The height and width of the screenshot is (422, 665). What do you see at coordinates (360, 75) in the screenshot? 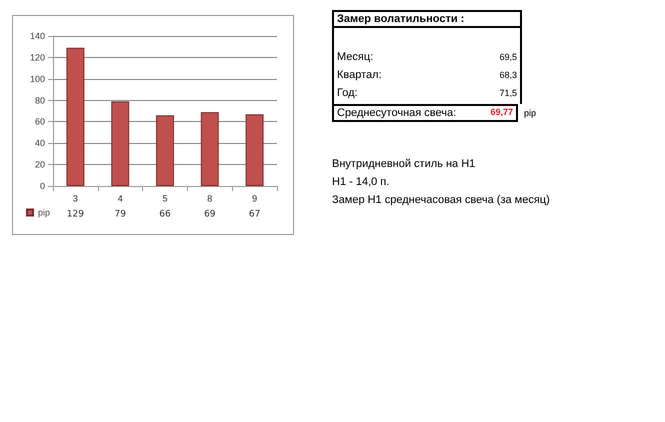
I see `text: Квартал:` at bounding box center [360, 75].